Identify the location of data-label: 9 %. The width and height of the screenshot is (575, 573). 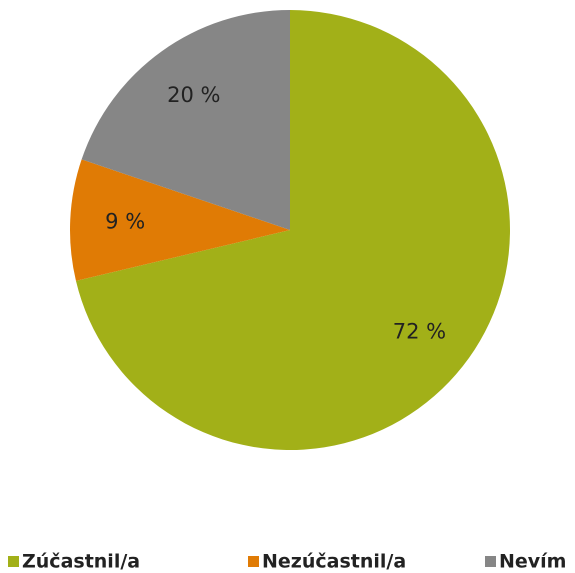
(125, 221).